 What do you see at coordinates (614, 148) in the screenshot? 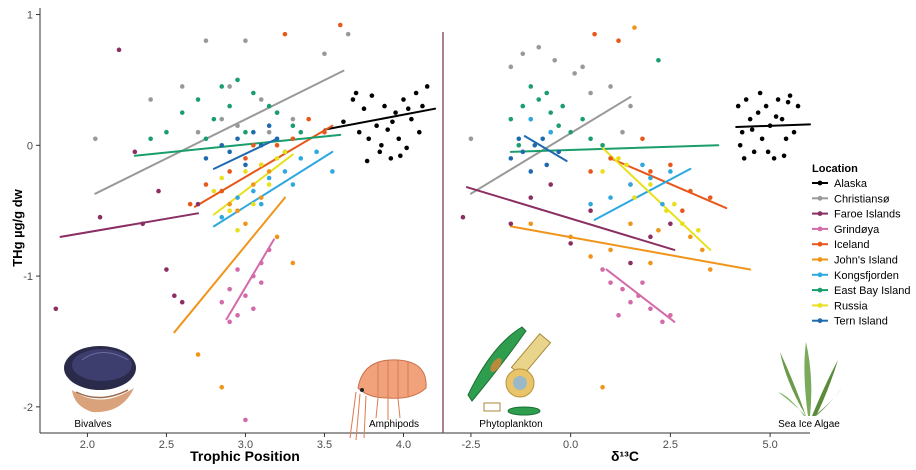
I see `fit-line-east-bay-island` at bounding box center [614, 148].